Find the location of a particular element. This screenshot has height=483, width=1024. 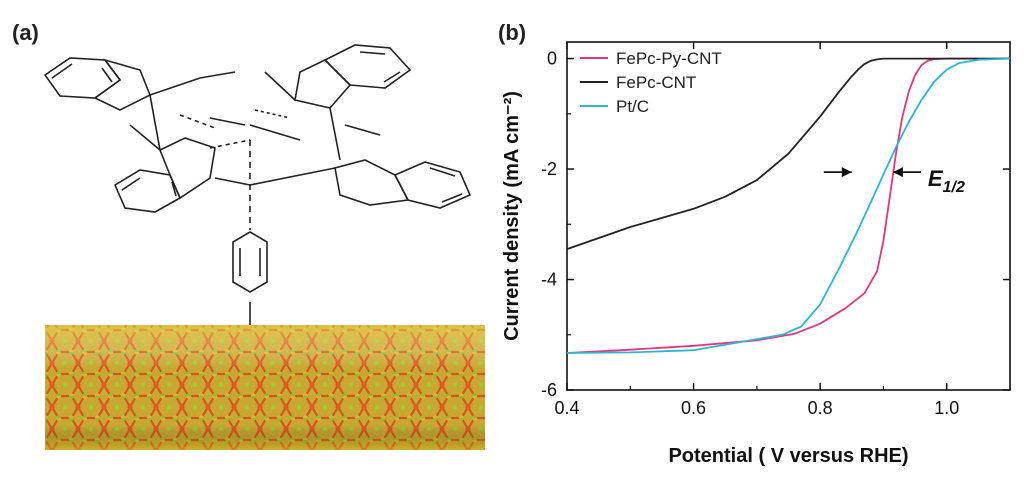

chart-legend: FePc-Py-CNT FePc-CNT Pt/C is located at coordinates (651, 82).